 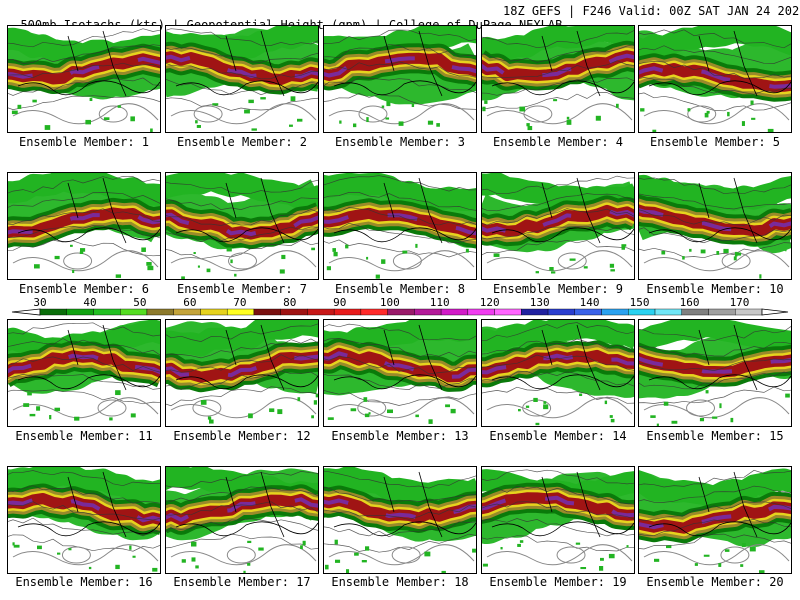 I want to click on ensemble-member-caption: Ensemble Member: 2, so click(x=242, y=142).